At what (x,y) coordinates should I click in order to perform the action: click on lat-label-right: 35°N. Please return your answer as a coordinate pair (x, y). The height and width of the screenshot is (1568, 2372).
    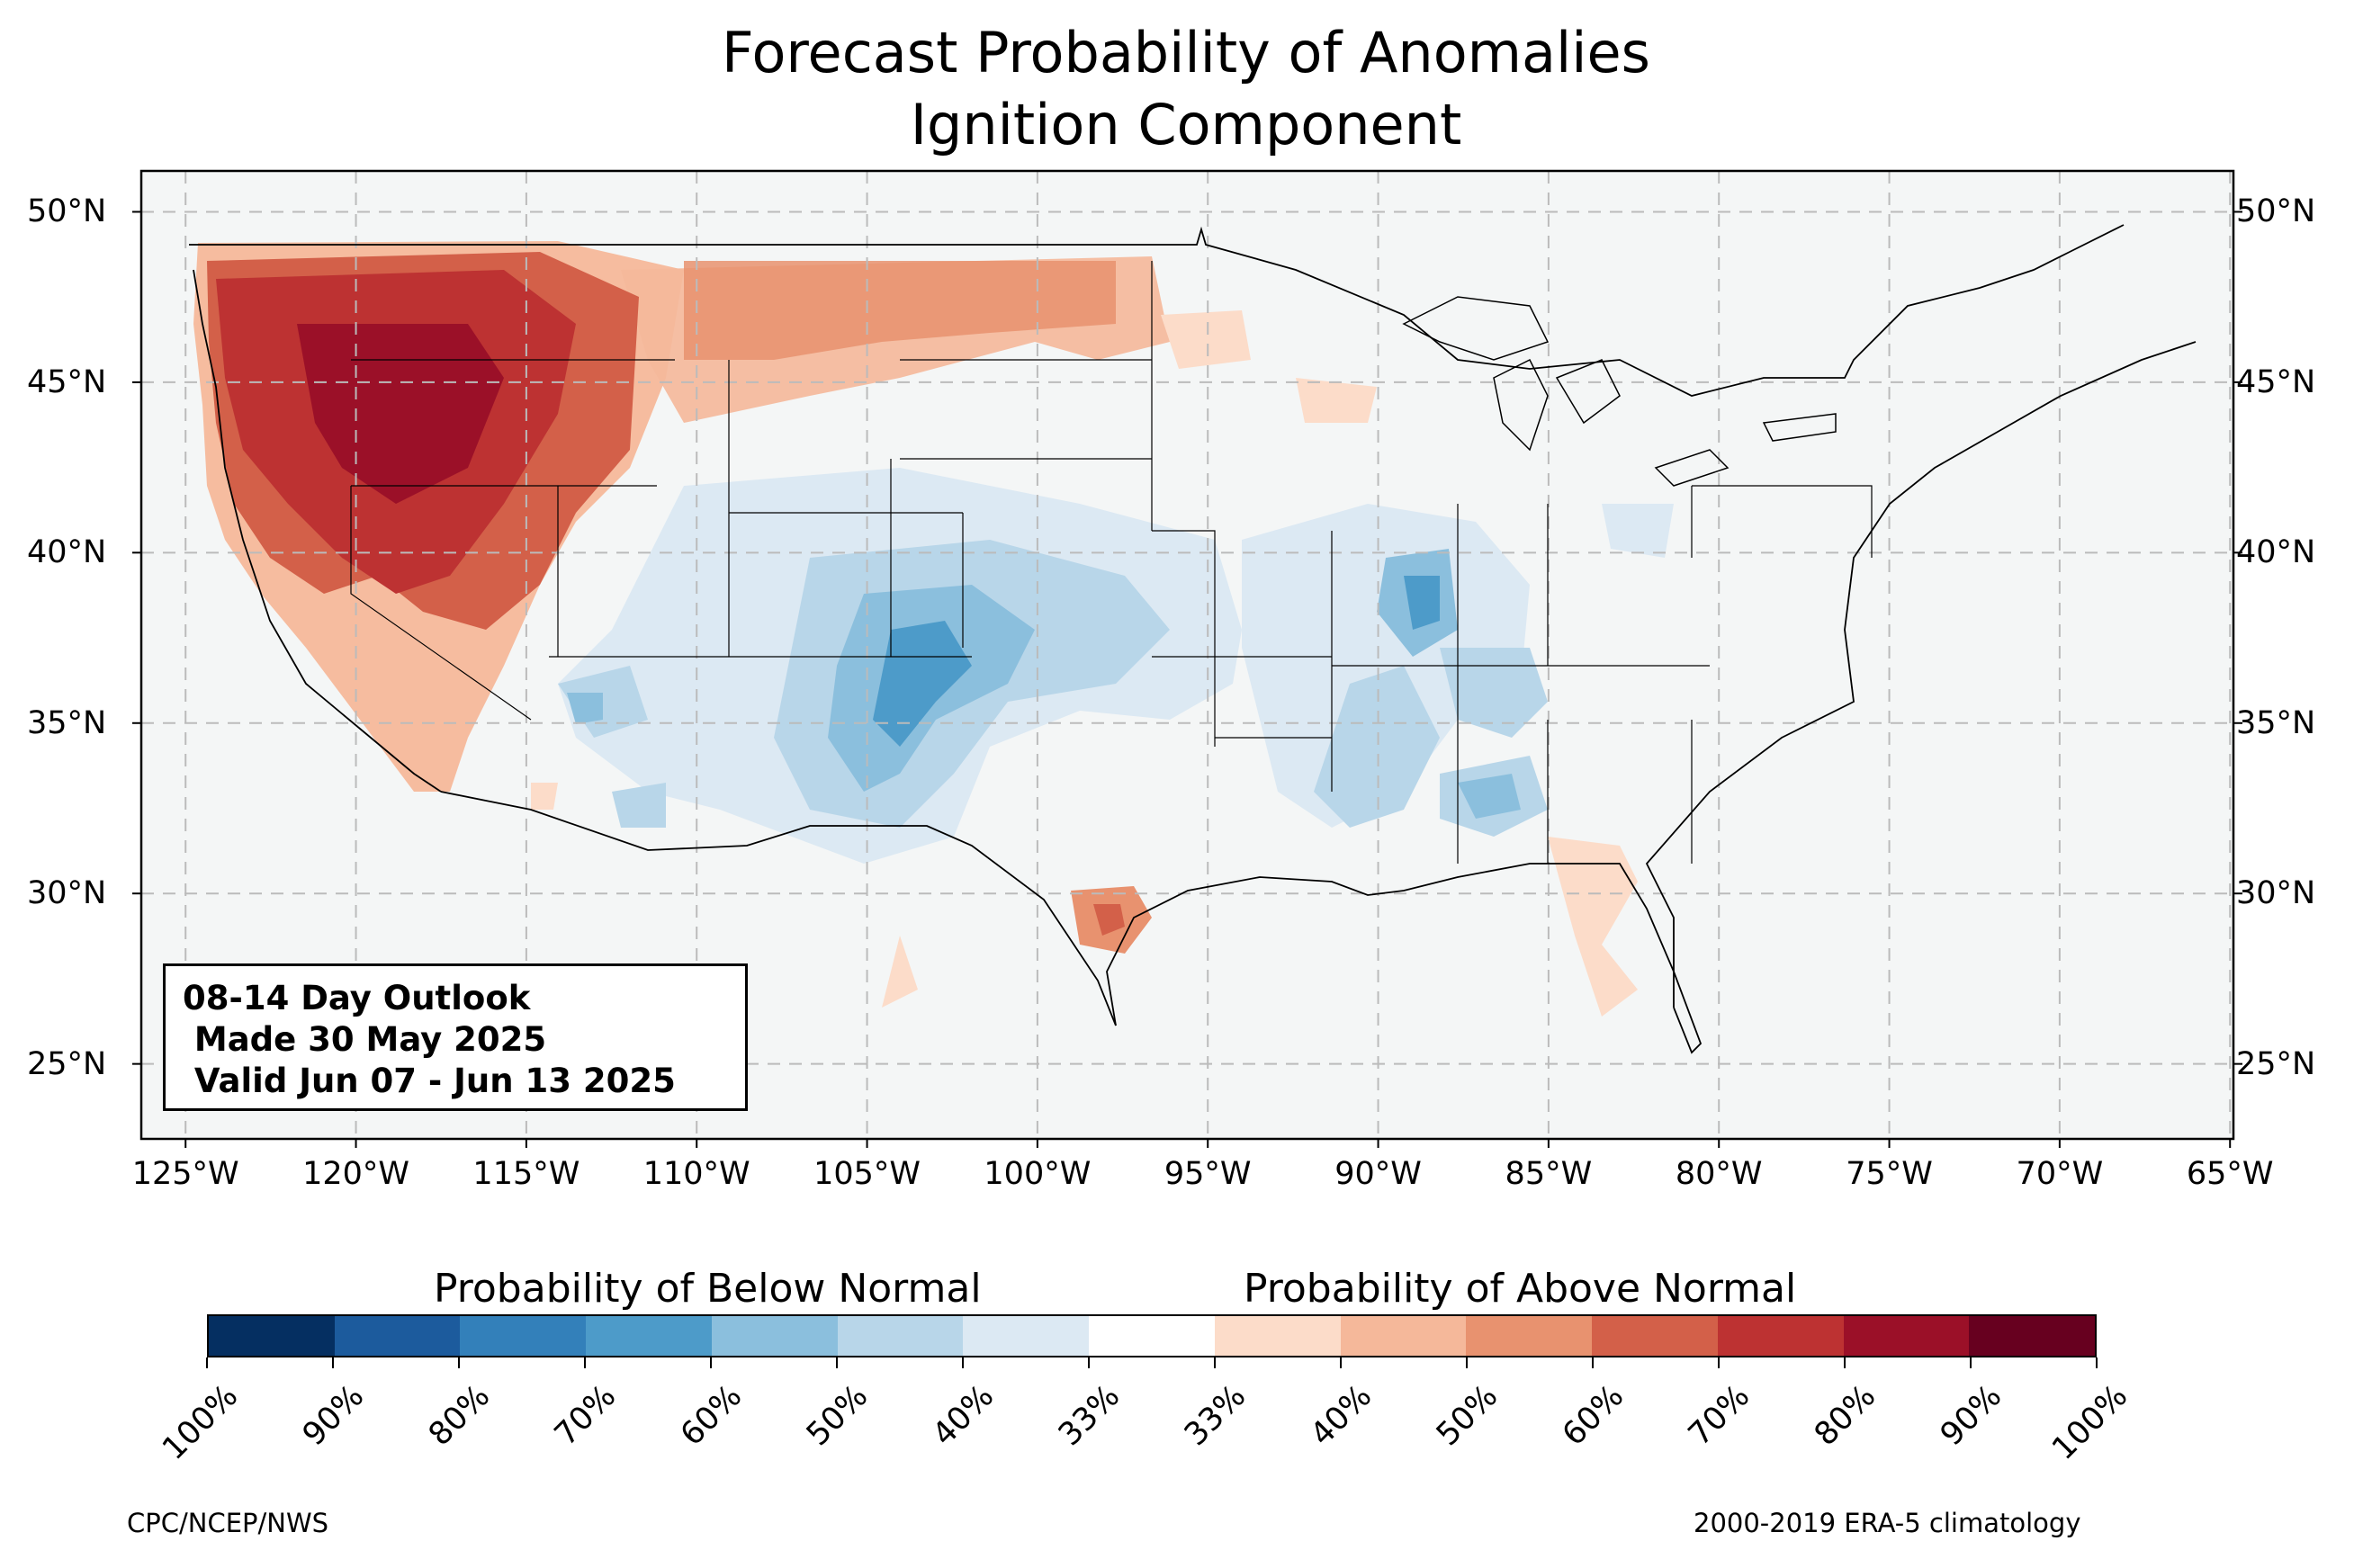
    Looking at the image, I should click on (2276, 722).